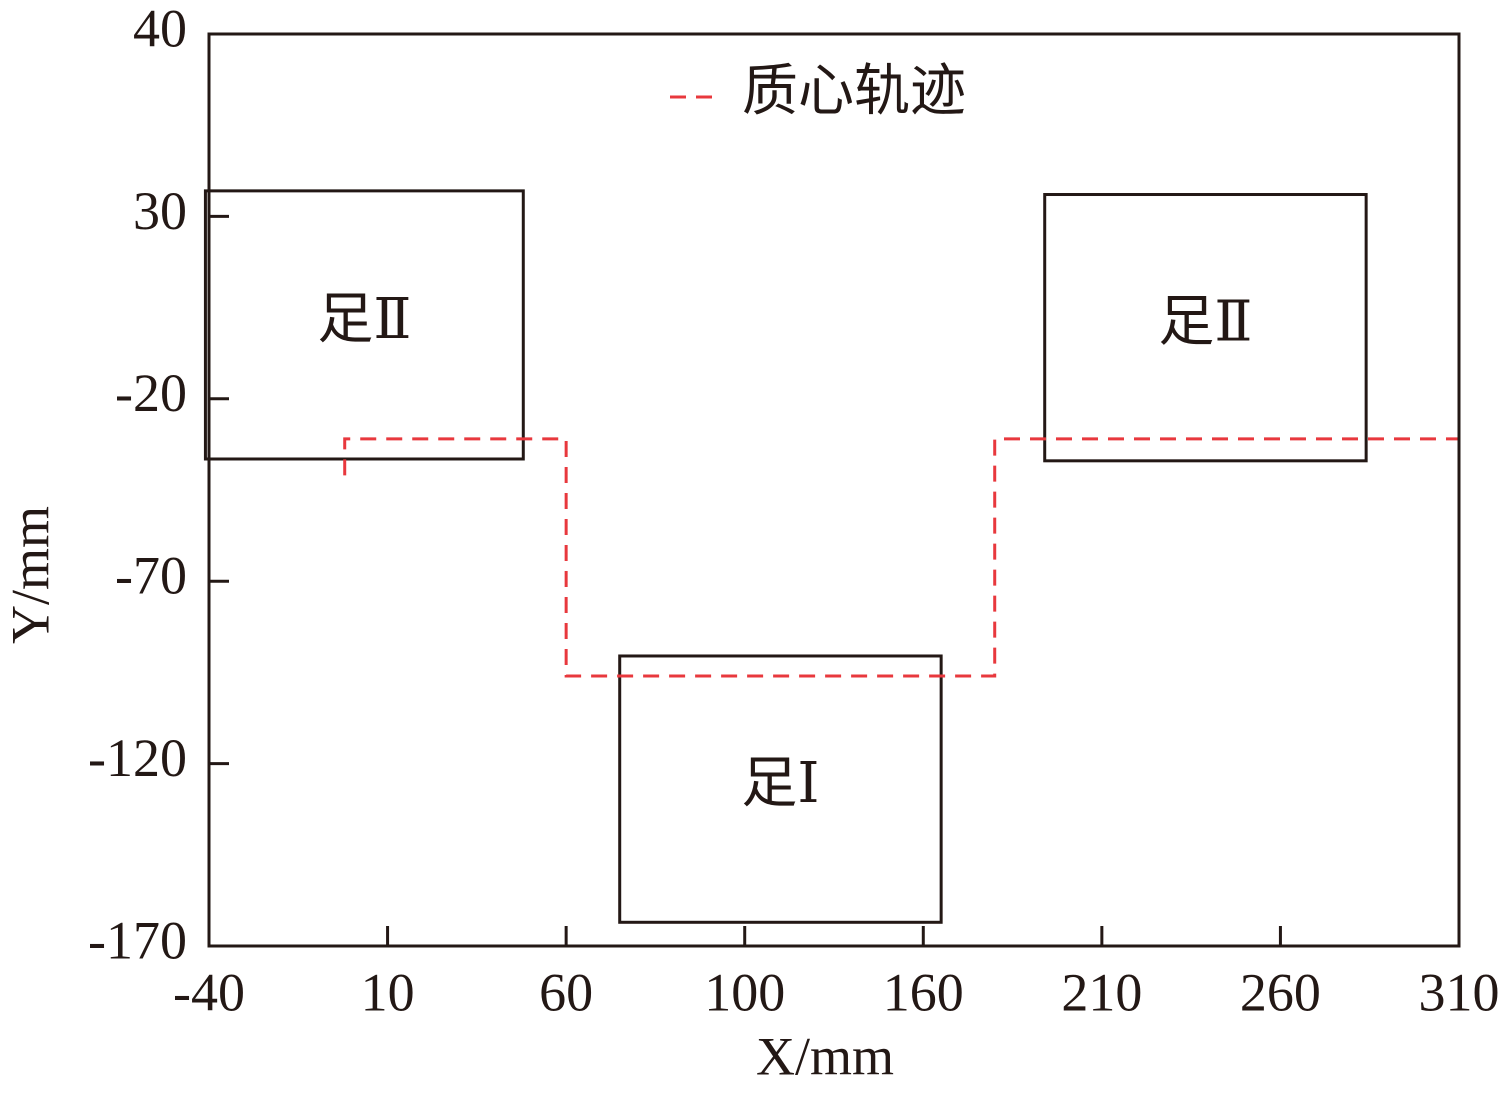  What do you see at coordinates (151, 576) in the screenshot?
I see `y-tick-label: -70` at bounding box center [151, 576].